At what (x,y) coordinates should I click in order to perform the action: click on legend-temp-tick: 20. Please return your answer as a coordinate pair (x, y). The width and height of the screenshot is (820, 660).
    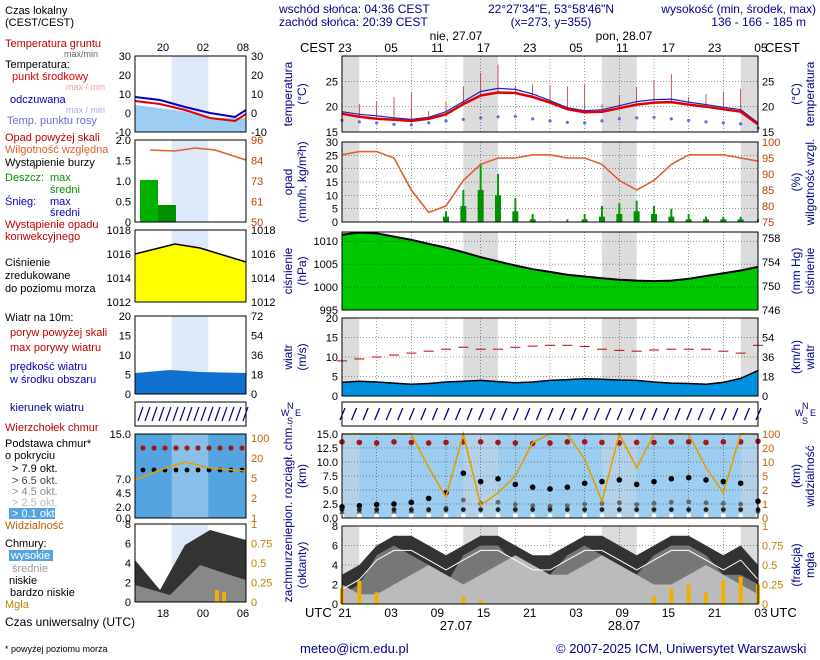
    Looking at the image, I should click on (125, 76).